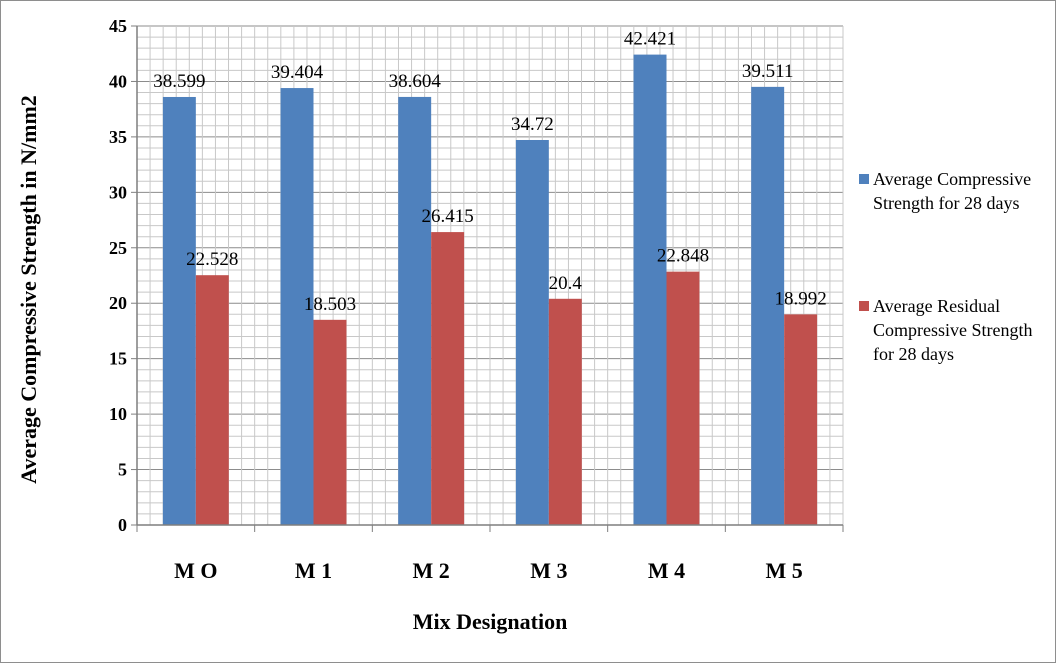 The image size is (1056, 664). What do you see at coordinates (548, 570) in the screenshot?
I see `x-tick-label: M 3` at bounding box center [548, 570].